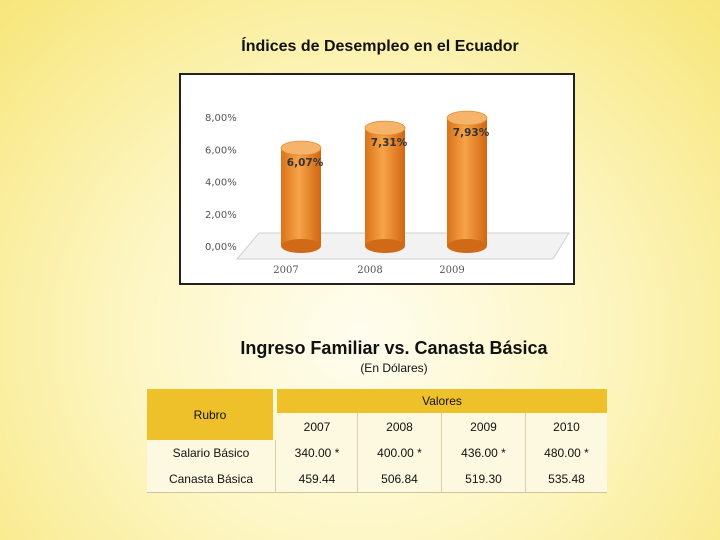  What do you see at coordinates (317, 426) in the screenshot?
I see `year-header: 2007` at bounding box center [317, 426].